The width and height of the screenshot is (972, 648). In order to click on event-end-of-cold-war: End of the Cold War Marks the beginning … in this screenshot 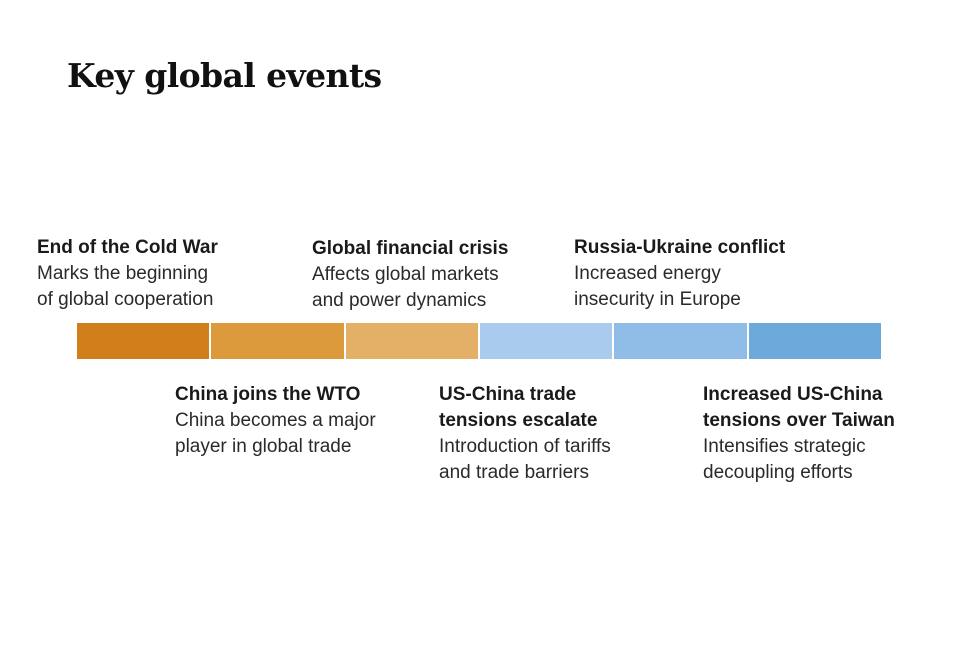, I will do `click(187, 274)`.